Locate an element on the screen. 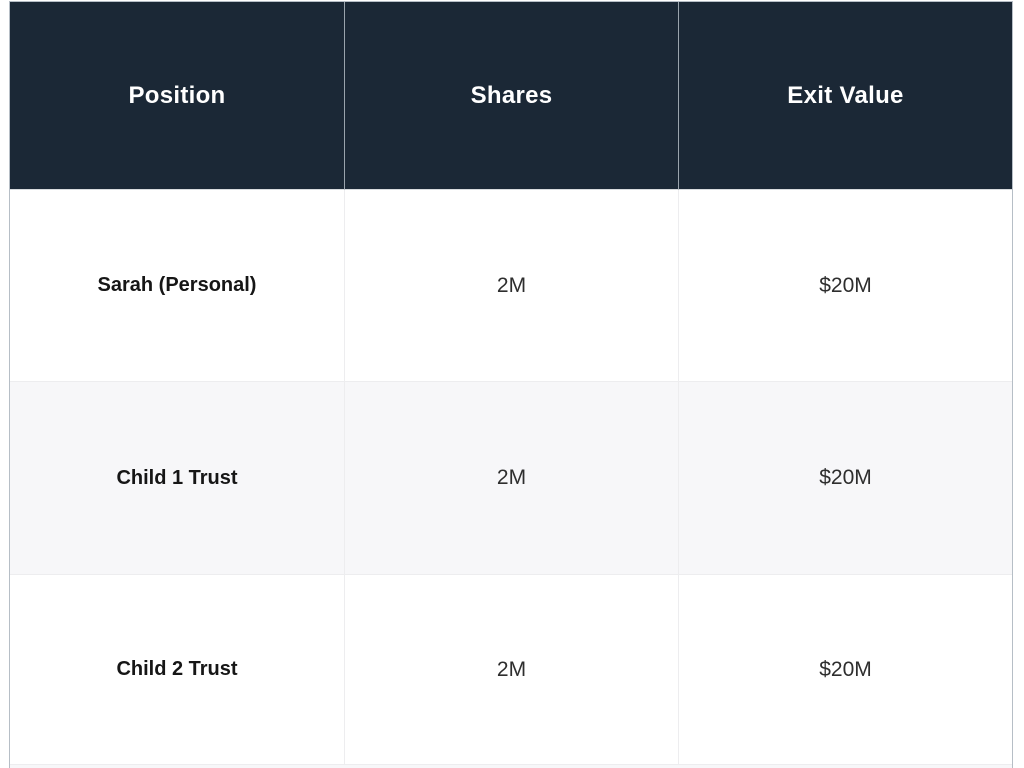 The width and height of the screenshot is (1024, 768). cell-exit-value-child-1-trust: $20M is located at coordinates (845, 478).